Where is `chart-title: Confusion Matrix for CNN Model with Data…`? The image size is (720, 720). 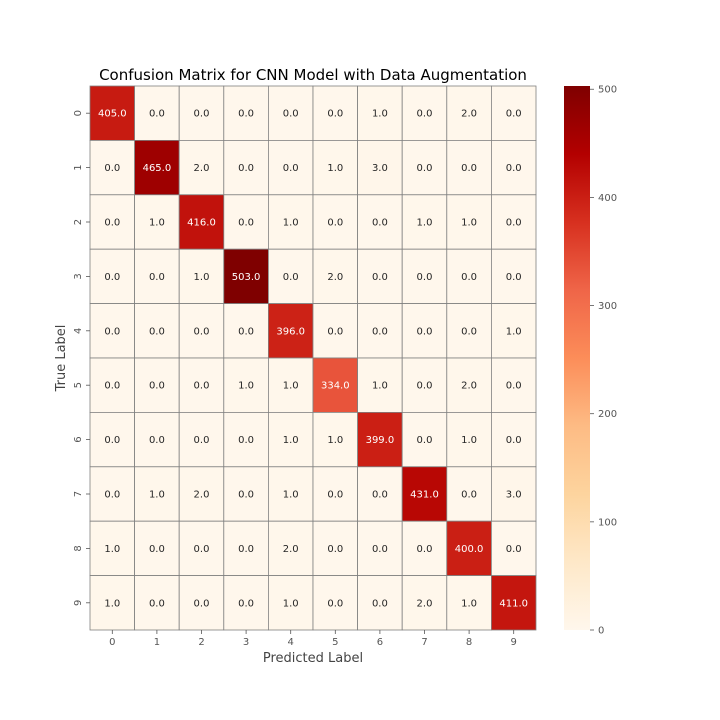
chart-title: Confusion Matrix for CNN Model with Data… is located at coordinates (313, 75).